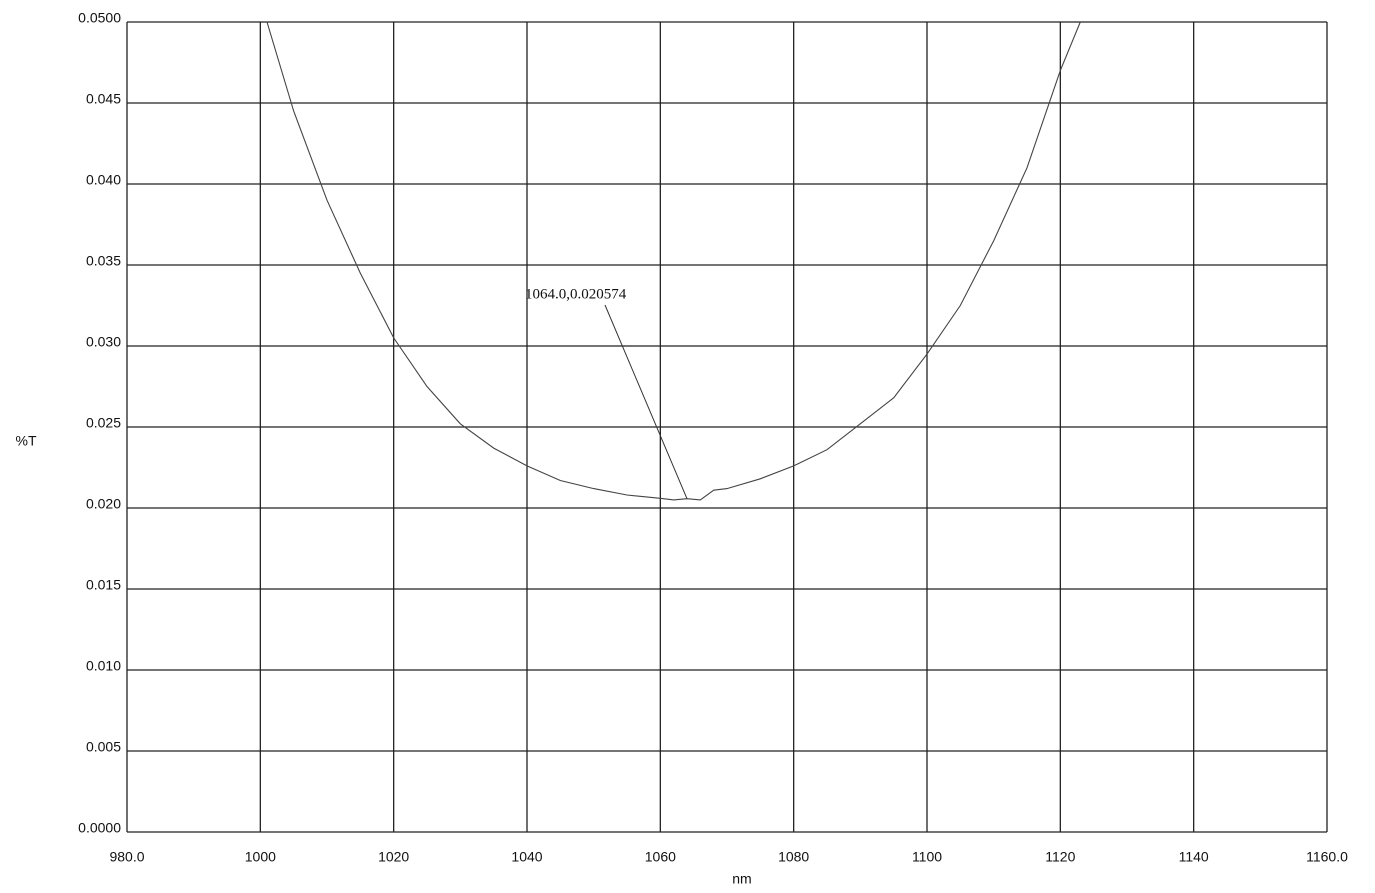 The height and width of the screenshot is (893, 1375). I want to click on y-tick-label: 0.010, so click(103, 666).